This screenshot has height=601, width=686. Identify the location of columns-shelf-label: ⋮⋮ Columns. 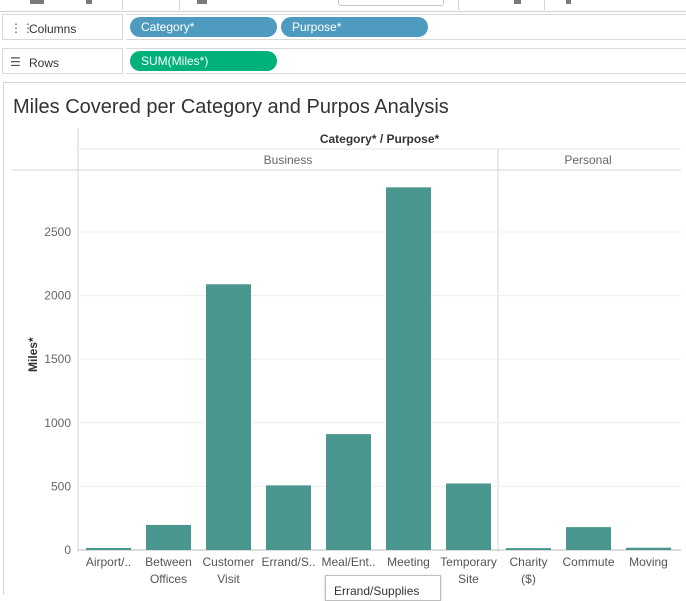
(62, 27).